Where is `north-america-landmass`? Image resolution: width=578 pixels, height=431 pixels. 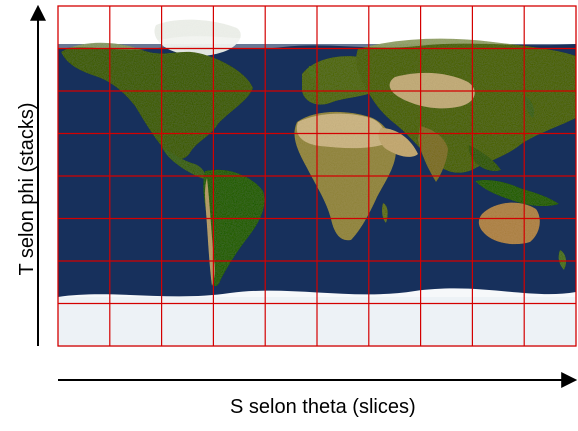
north-america-landmass is located at coordinates (157, 101).